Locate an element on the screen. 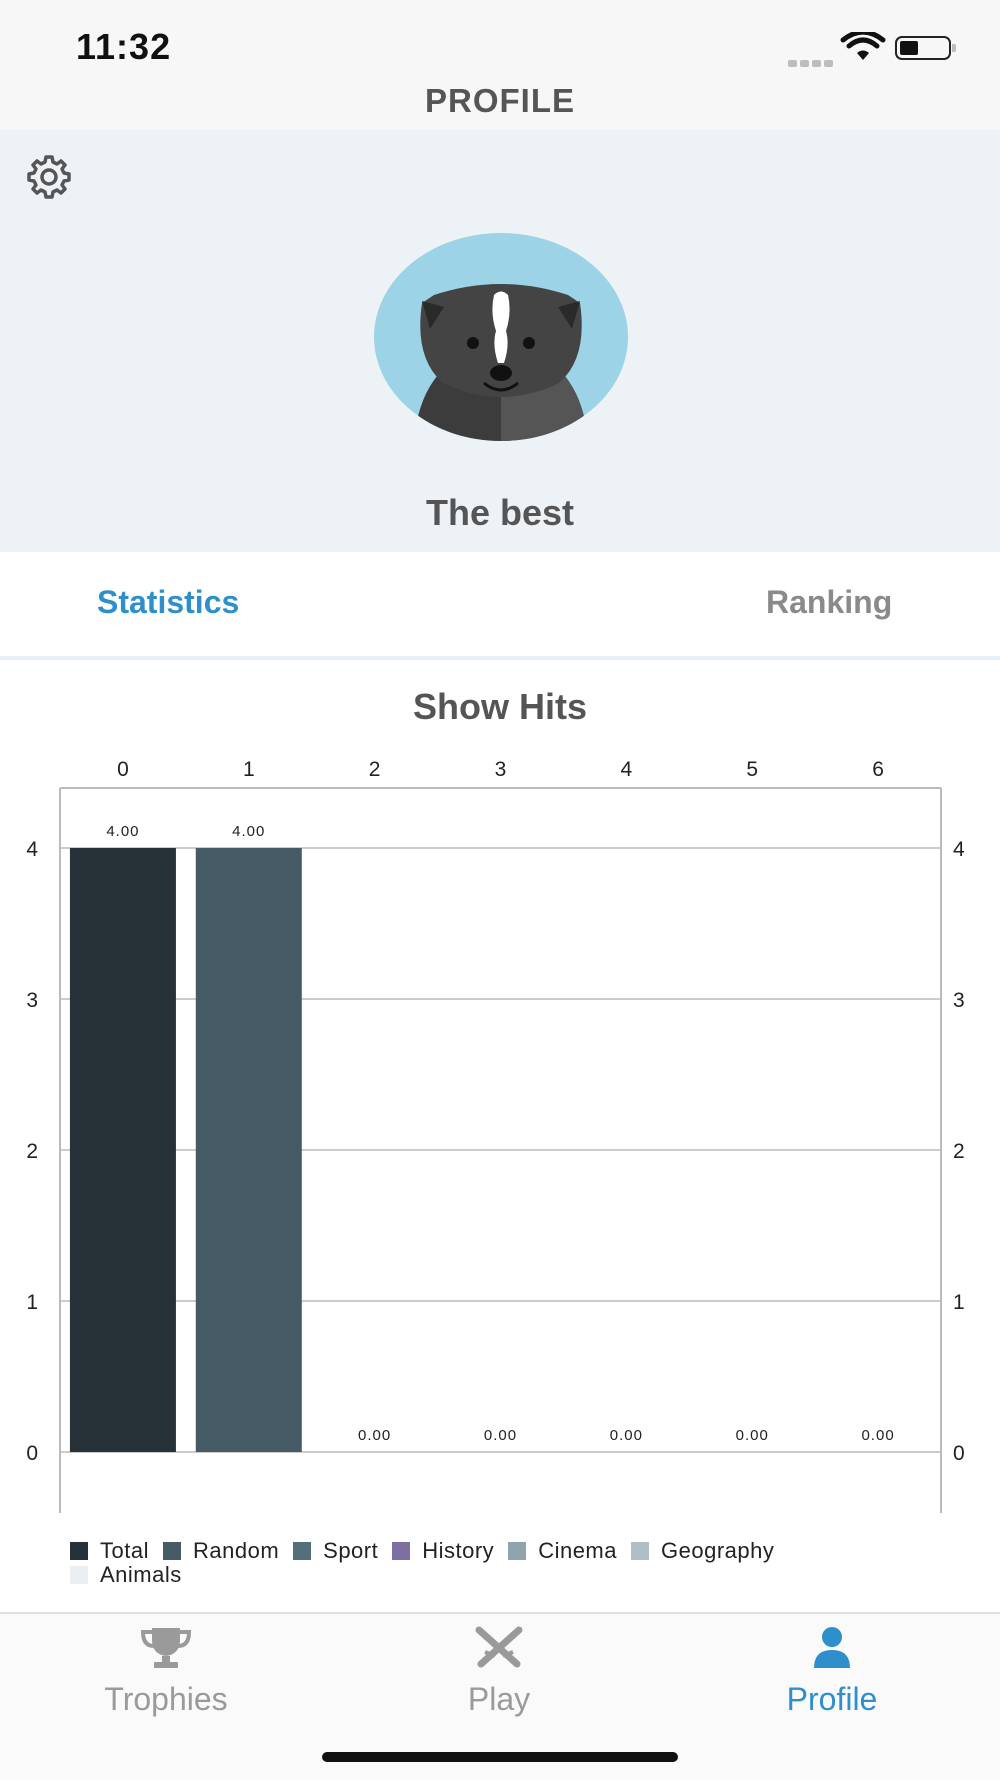 The height and width of the screenshot is (1780, 1000). trophy-icon is located at coordinates (166, 1648).